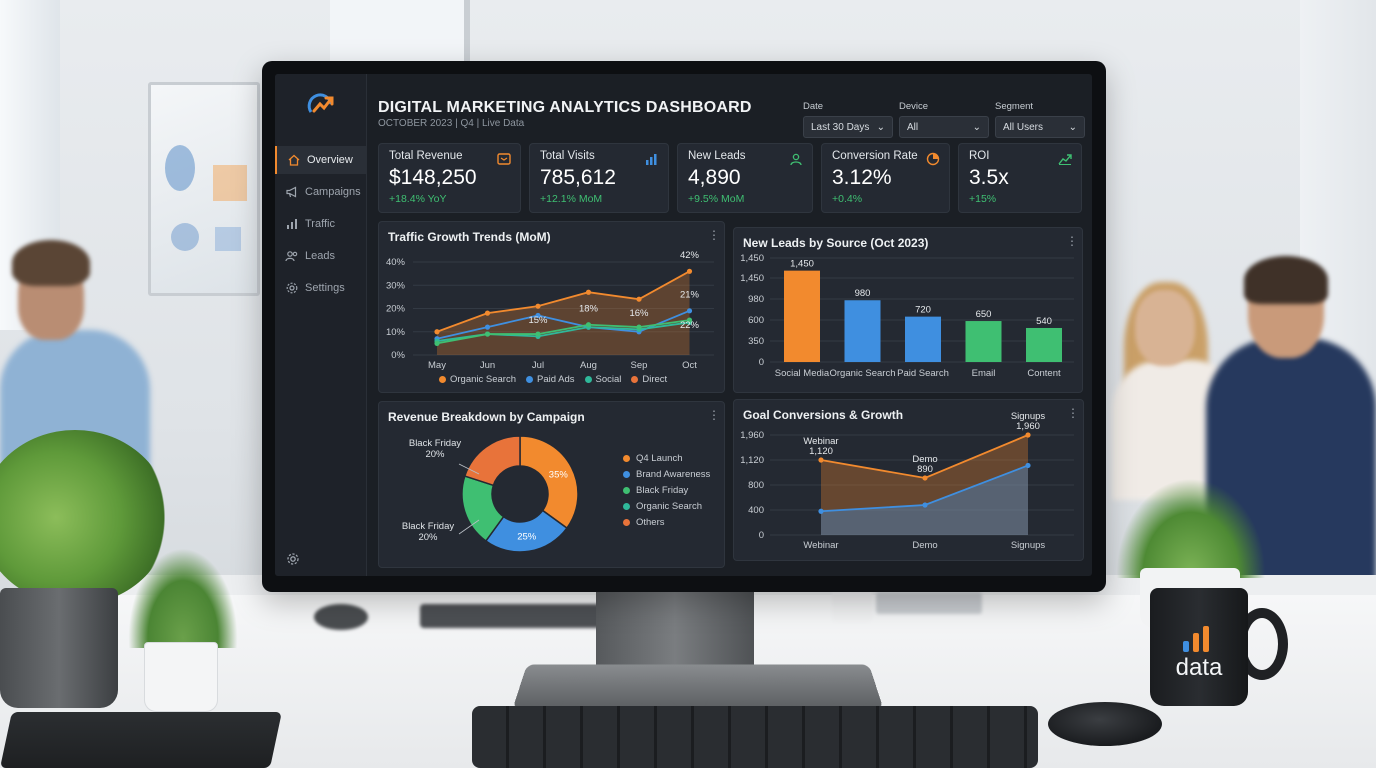 The image size is (1376, 768). I want to click on sidebar-item-settings: Settings, so click(321, 288).